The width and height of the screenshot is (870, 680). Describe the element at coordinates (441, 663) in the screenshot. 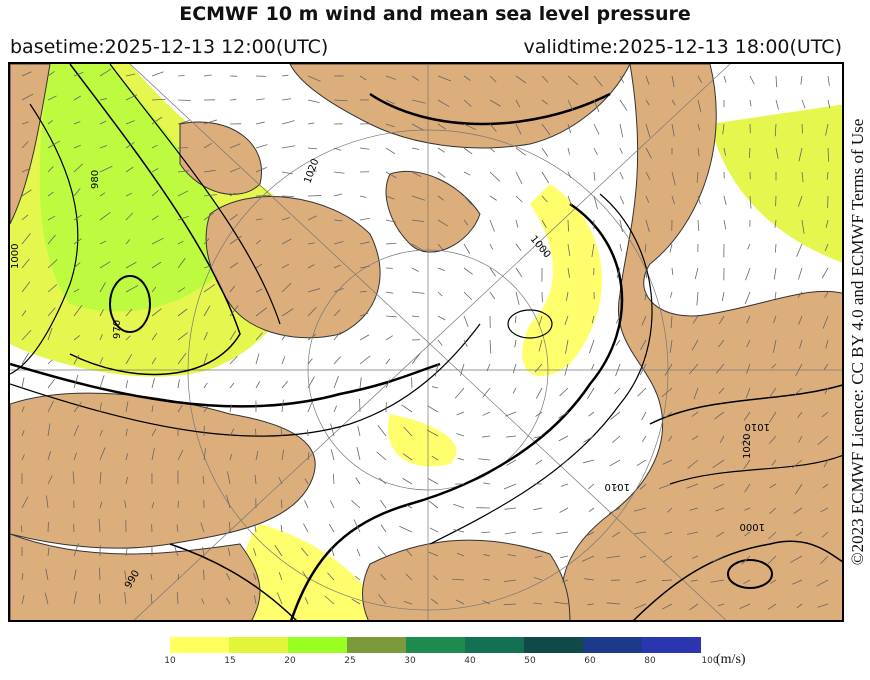

I see `colorbar-ticks: 10 15 20 25 30 40 50 60 80 100` at that location.